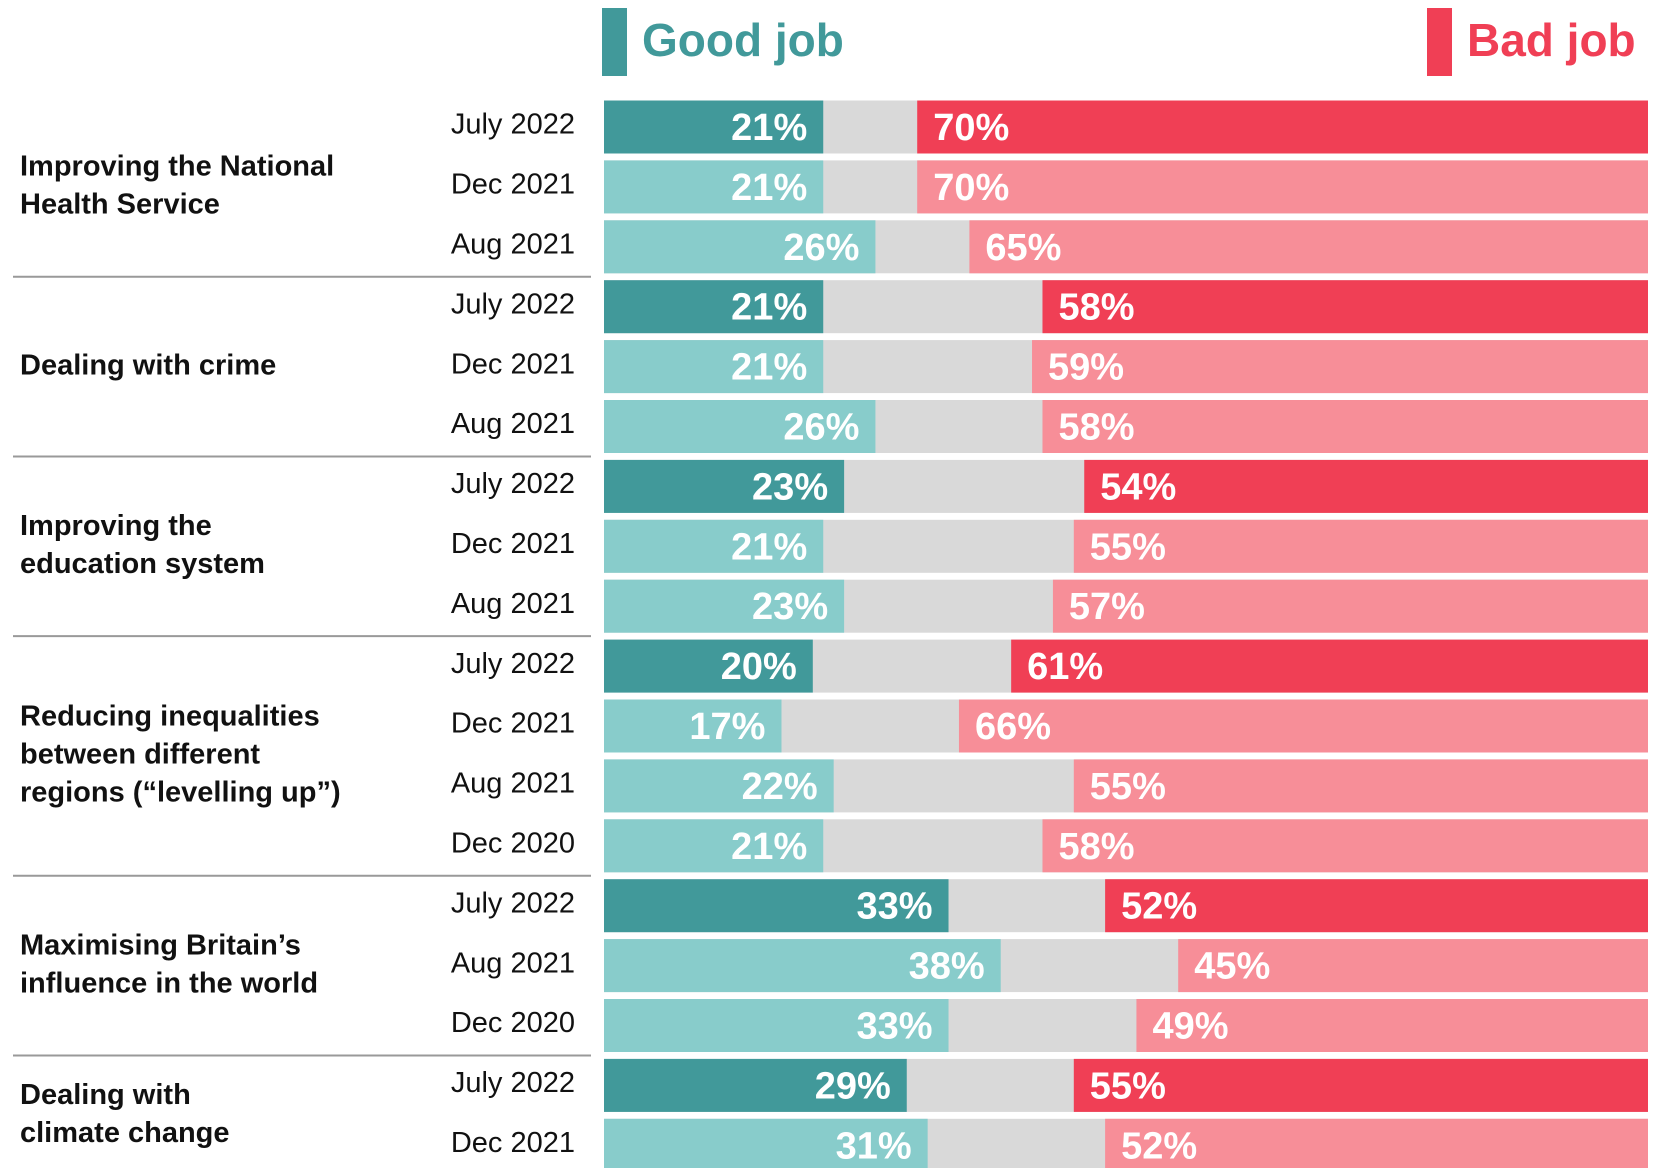  What do you see at coordinates (169, 983) in the screenshot?
I see `group-label: influence in the world` at bounding box center [169, 983].